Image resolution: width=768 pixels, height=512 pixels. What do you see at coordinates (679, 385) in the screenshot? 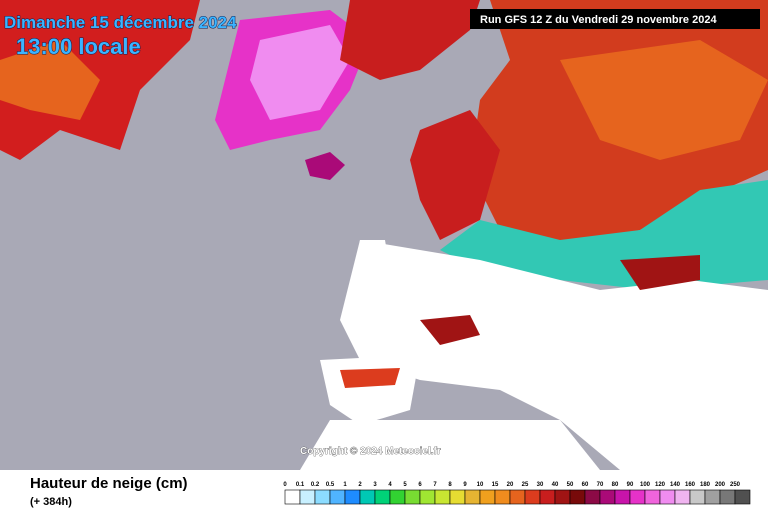
I see `middle-east` at bounding box center [679, 385].